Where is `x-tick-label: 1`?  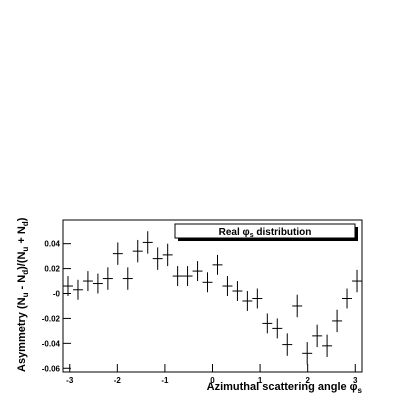
x-tick-label: 1 is located at coordinates (260, 380).